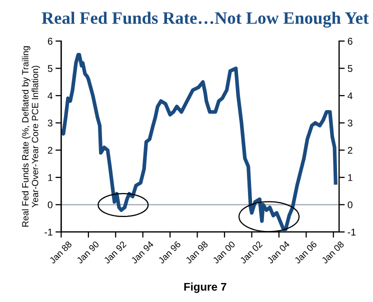  Describe the element at coordinates (332, 252) in the screenshot. I see `x-tick-label: Jan 08` at that location.